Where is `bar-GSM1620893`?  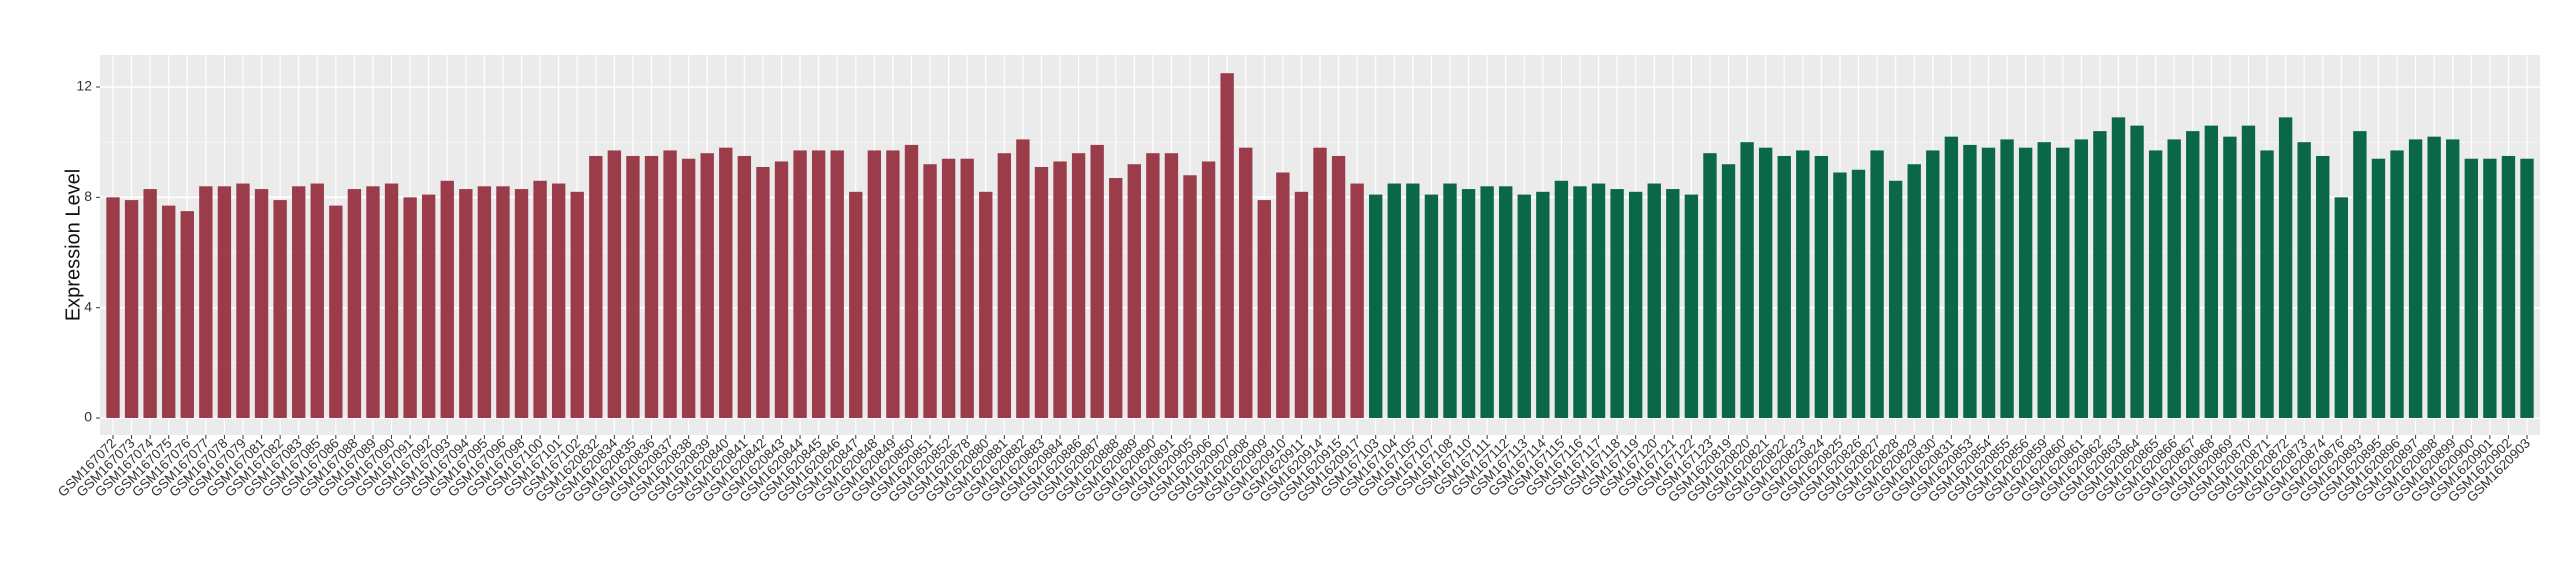
bar-GSM1620893 is located at coordinates (2360, 274).